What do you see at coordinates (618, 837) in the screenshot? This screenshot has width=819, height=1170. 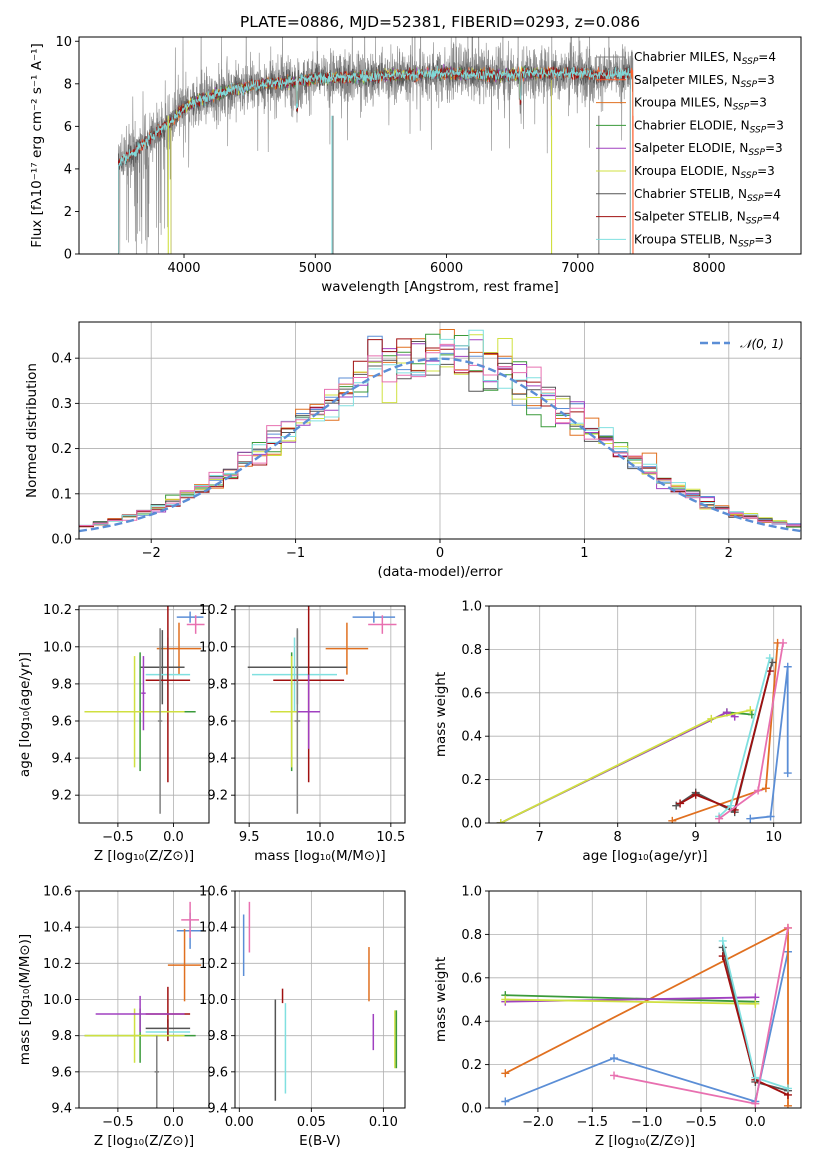 I see `x-tick-label: 8` at bounding box center [618, 837].